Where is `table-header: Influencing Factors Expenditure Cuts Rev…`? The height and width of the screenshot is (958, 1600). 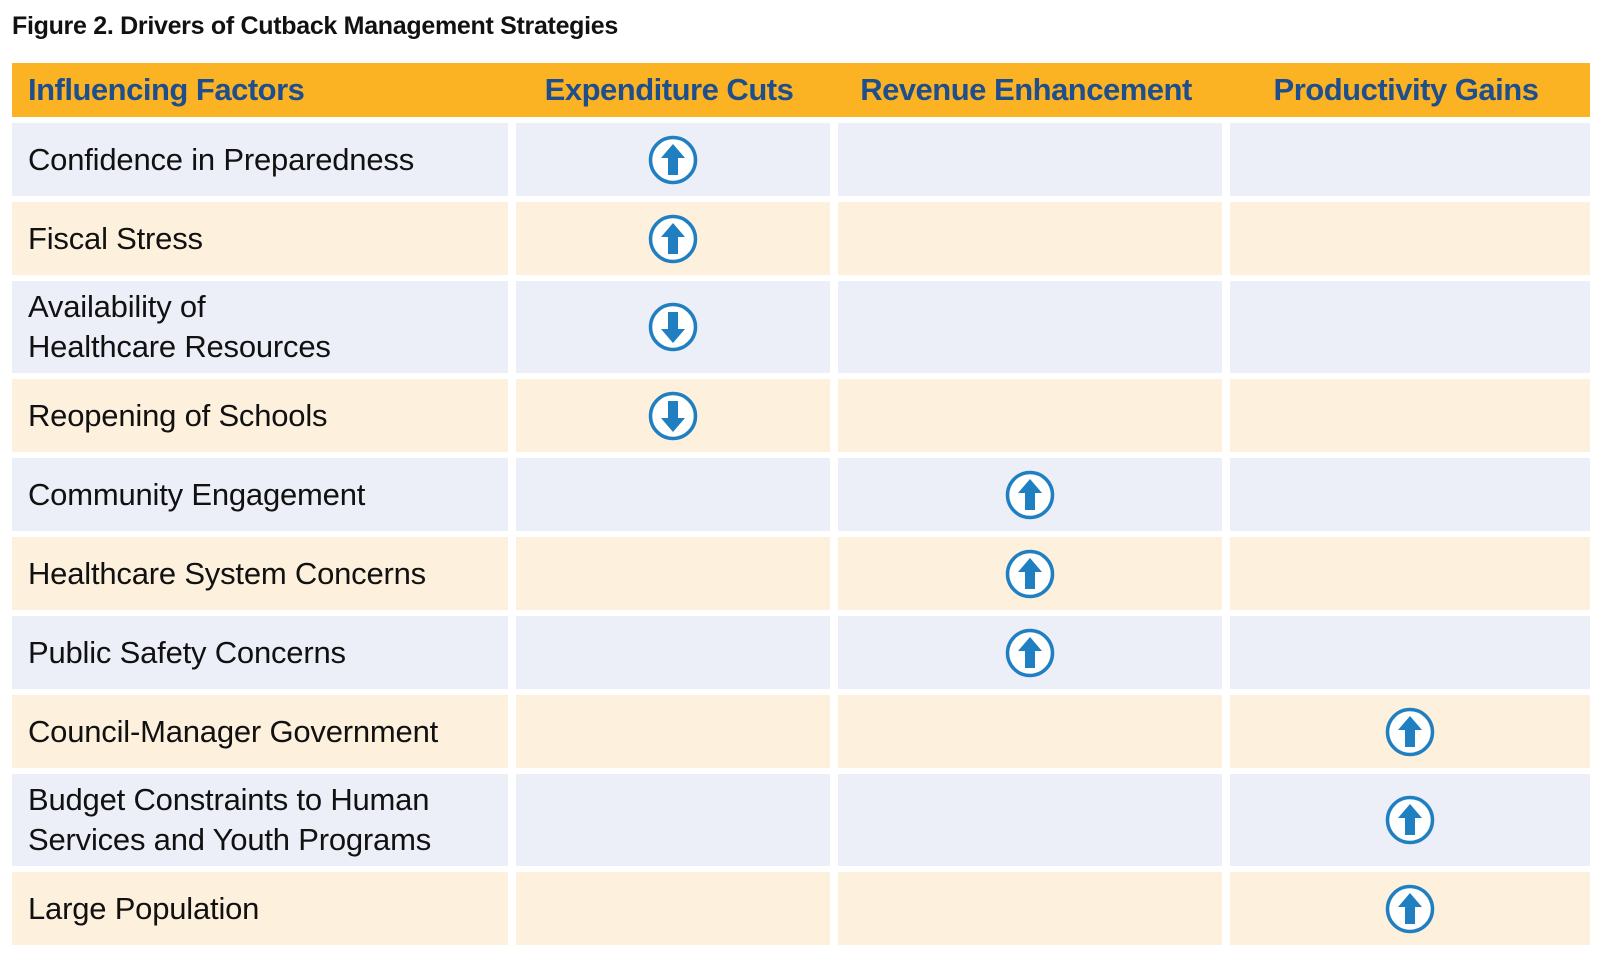 table-header: Influencing Factors Expenditure Cuts Rev… is located at coordinates (801, 90).